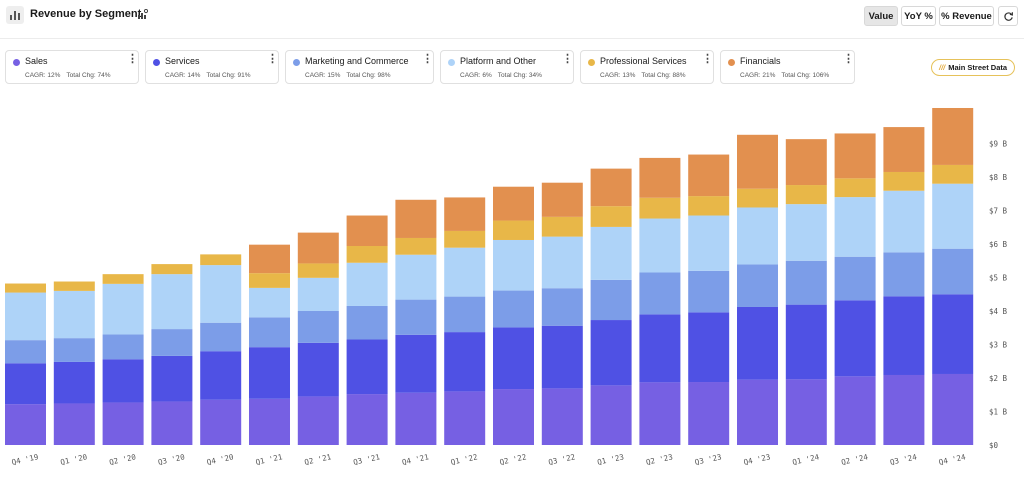 This screenshot has width=1024, height=482. I want to click on chart-options-icon, so click(143, 14).